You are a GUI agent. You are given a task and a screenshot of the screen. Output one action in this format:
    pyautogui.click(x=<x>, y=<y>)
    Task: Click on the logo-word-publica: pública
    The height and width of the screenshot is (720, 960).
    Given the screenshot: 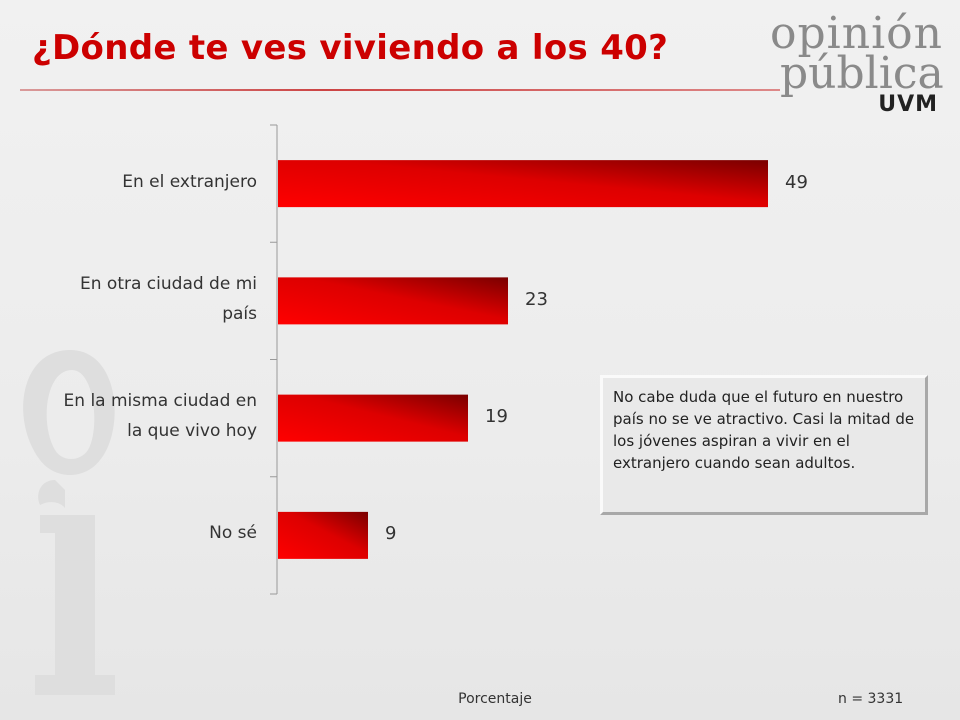 What is the action you would take?
    pyautogui.click(x=862, y=73)
    